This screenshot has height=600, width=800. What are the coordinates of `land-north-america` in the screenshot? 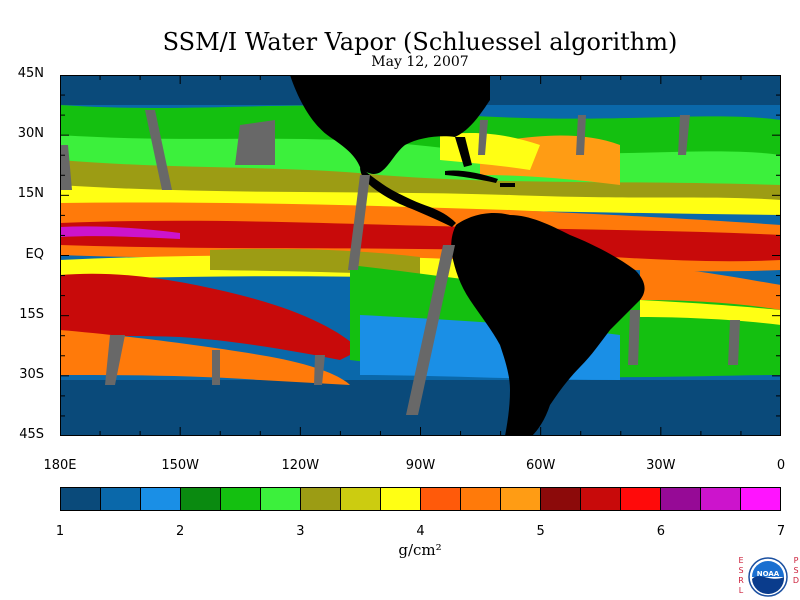 It's located at (390, 124).